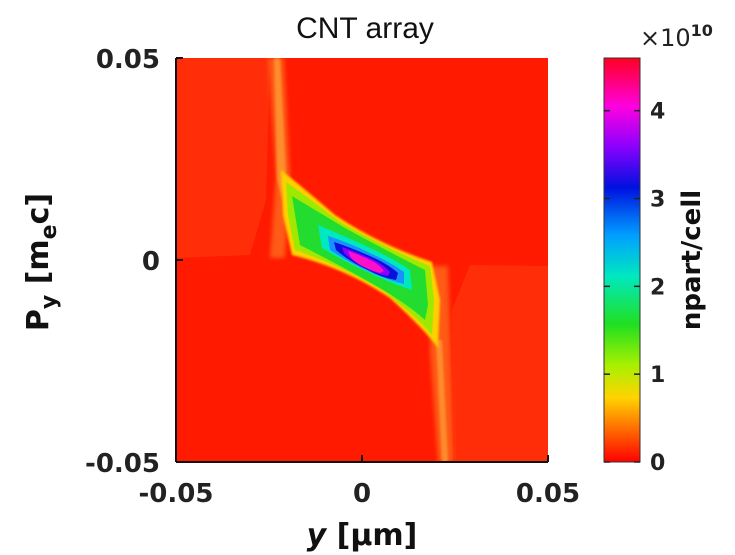  I want to click on y-axis-label-sub: y, so click(49, 302).